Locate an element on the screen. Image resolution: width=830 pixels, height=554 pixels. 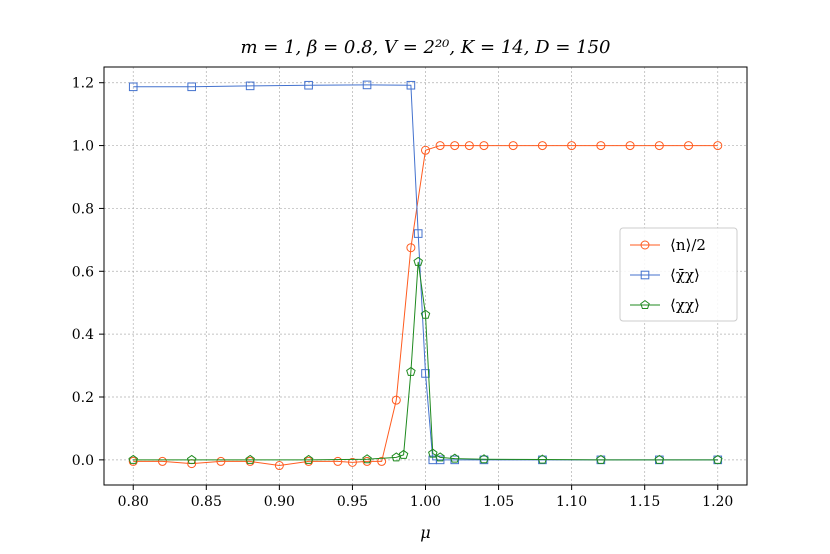
legend: ⟨n⟩/2 ⟨χ̄χ⟩ ⟨χχ⟩ is located at coordinates (678, 274).